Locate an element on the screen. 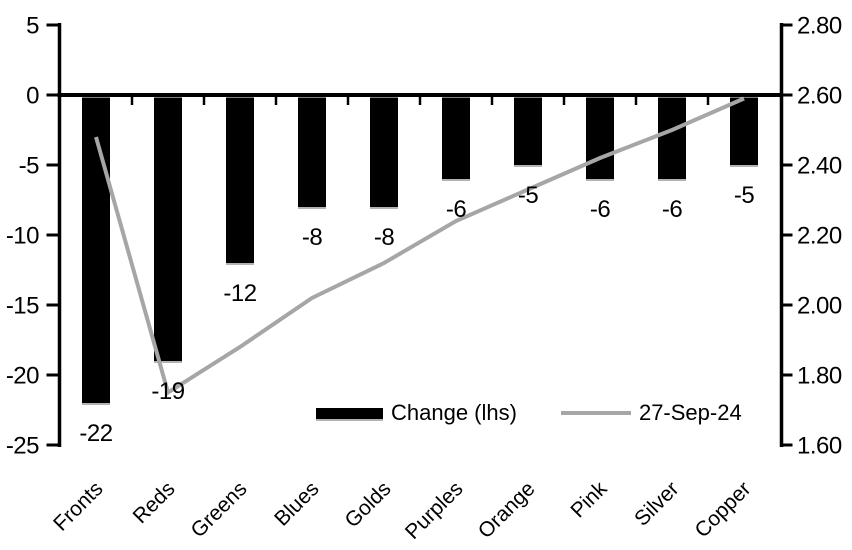 The image size is (852, 550). right-axis-label-2.60: 2.60 is located at coordinates (819, 96).